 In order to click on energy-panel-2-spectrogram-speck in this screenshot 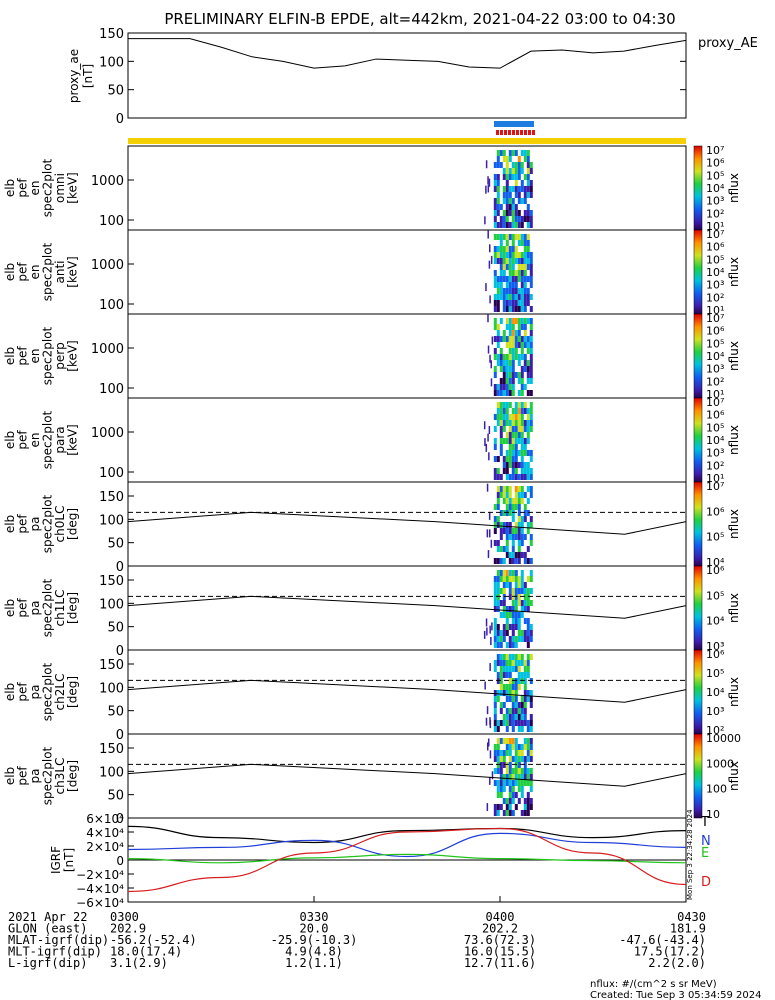, I will do `click(490, 299)`.